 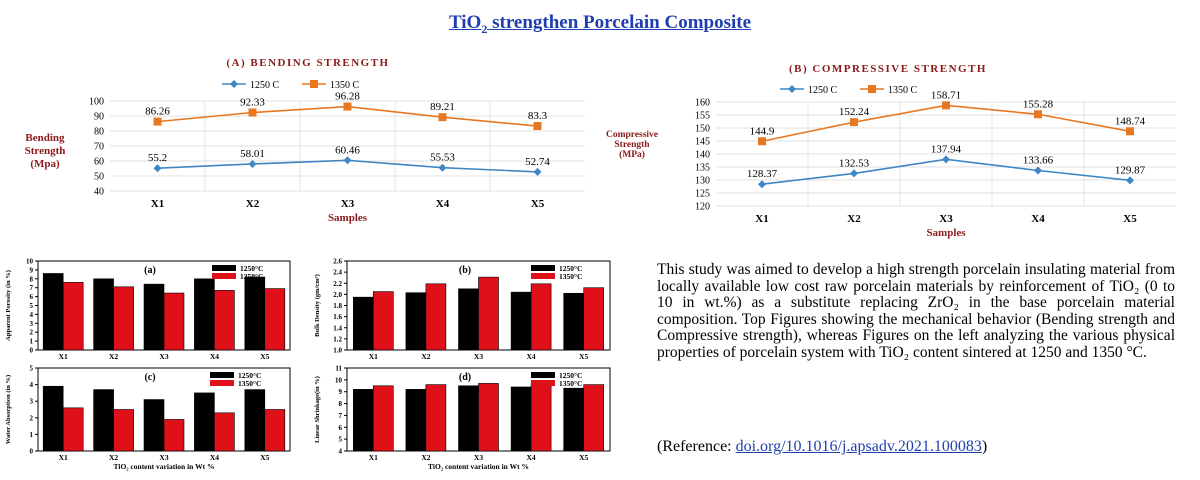 I want to click on y-tick-label: 50, so click(x=99, y=177).